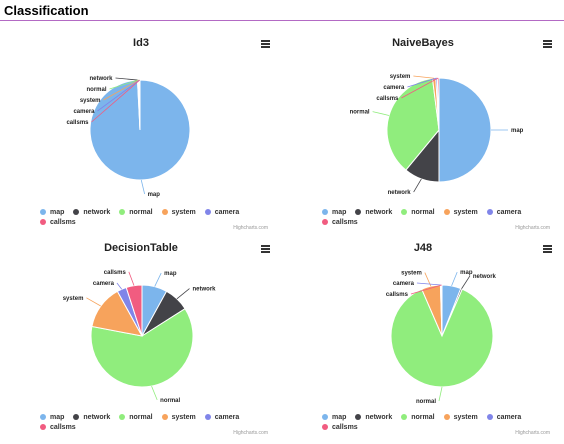  Describe the element at coordinates (423, 248) in the screenshot. I see `chart-title: J48` at that location.